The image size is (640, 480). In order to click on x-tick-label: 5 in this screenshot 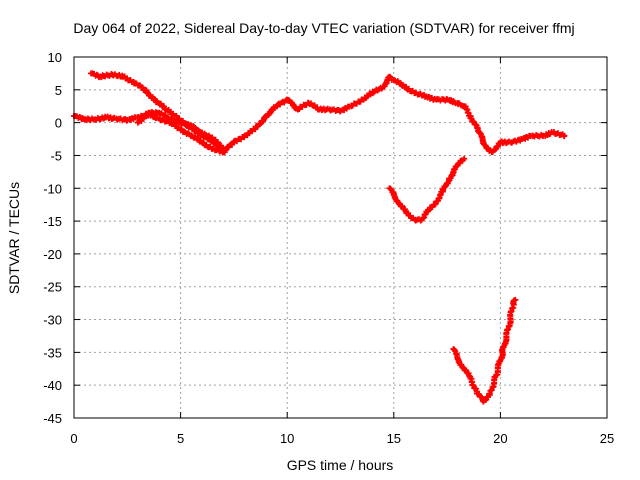, I will do `click(180, 438)`.